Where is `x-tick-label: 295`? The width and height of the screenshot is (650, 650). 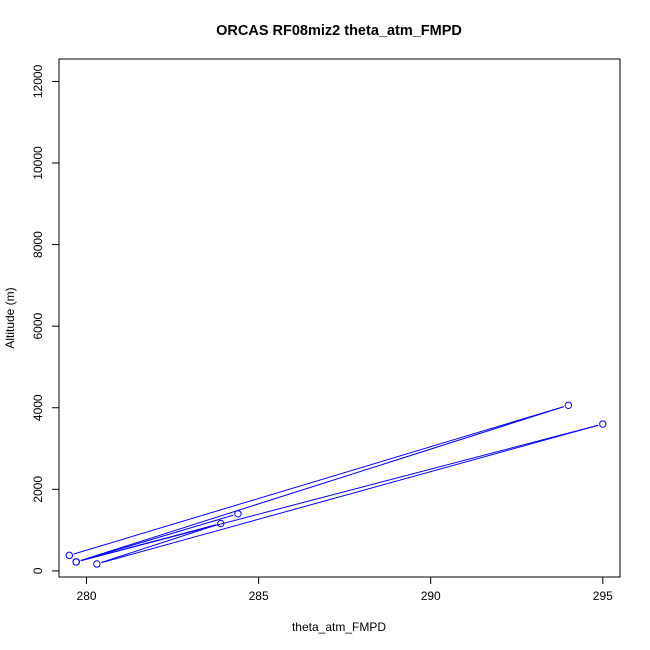 x-tick-label: 295 is located at coordinates (603, 596).